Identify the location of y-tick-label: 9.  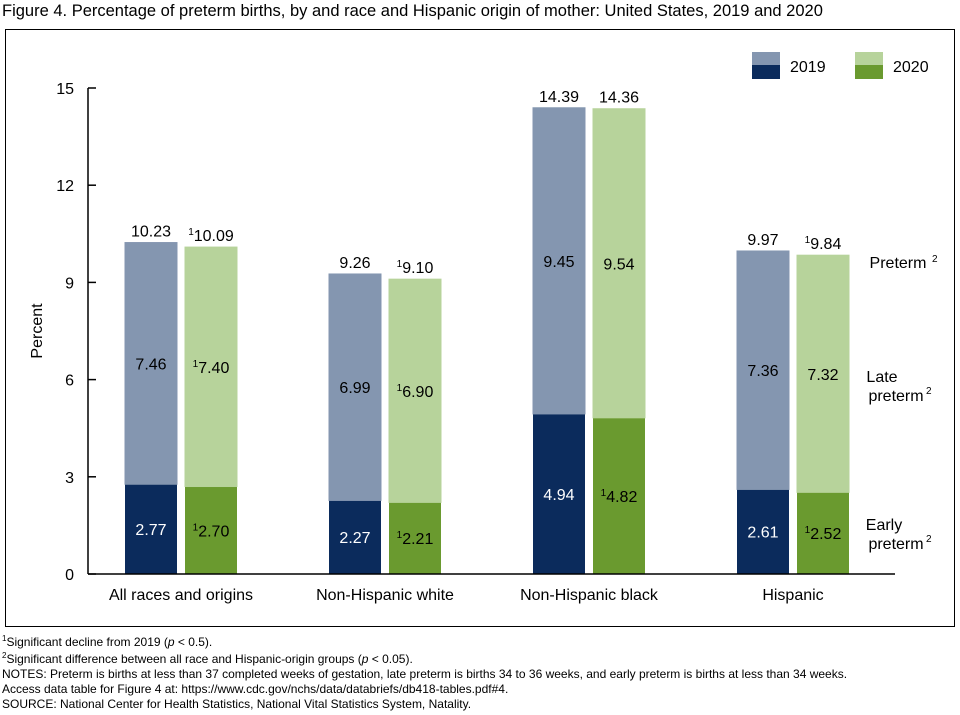
(69, 283).